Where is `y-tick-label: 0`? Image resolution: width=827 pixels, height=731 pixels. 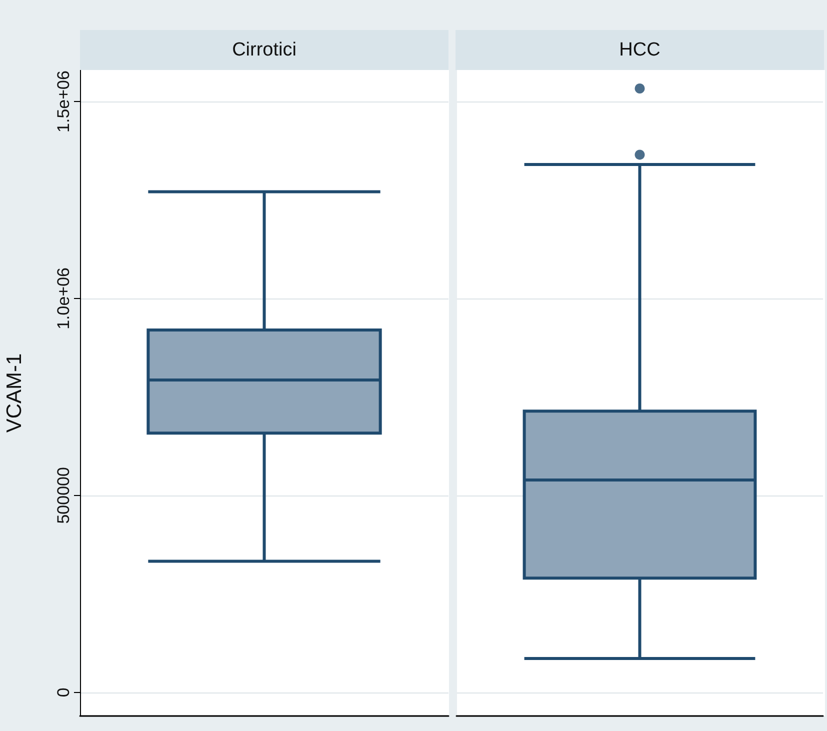 y-tick-label: 0 is located at coordinates (63, 693).